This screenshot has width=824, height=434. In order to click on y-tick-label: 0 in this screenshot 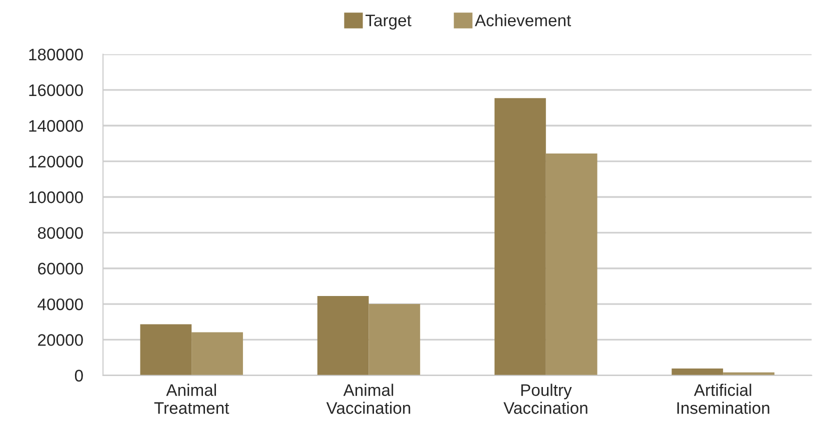, I will do `click(78, 376)`.